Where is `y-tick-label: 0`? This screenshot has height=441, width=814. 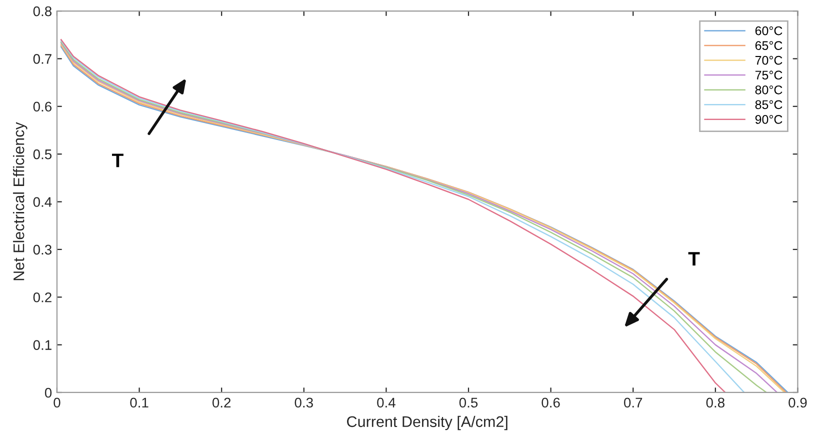 y-tick-label: 0 is located at coordinates (48, 393).